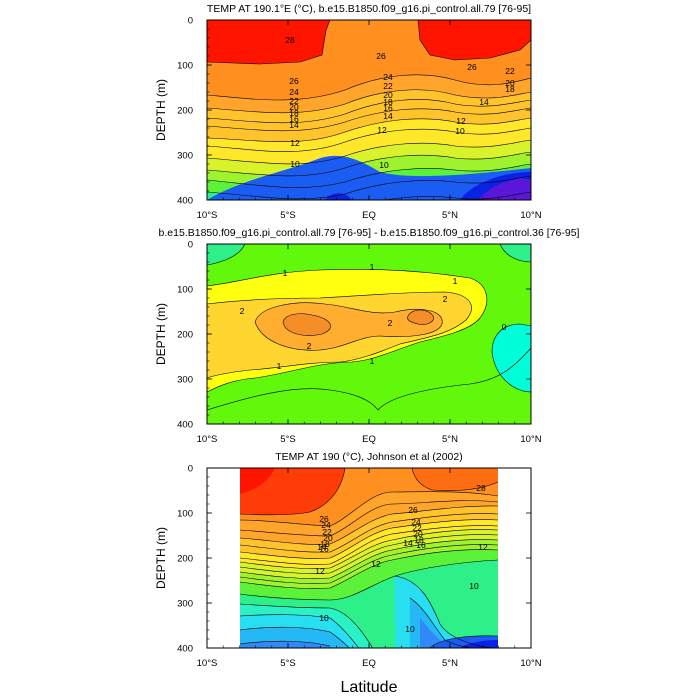 The image size is (700, 700). What do you see at coordinates (185, 514) in the screenshot?
I see `y-tick-label-3-2: 100` at bounding box center [185, 514].